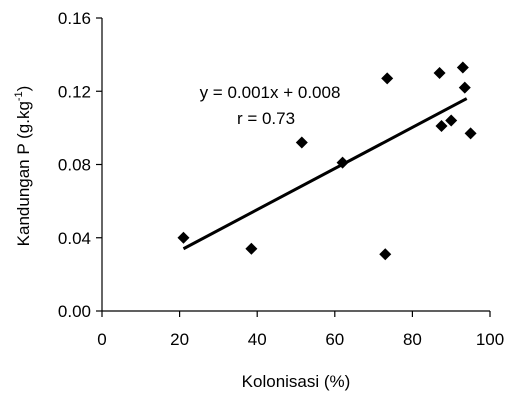 The width and height of the screenshot is (518, 396). I want to click on y-axis-label-main: Kandungan P (g.kg, so click(23, 173).